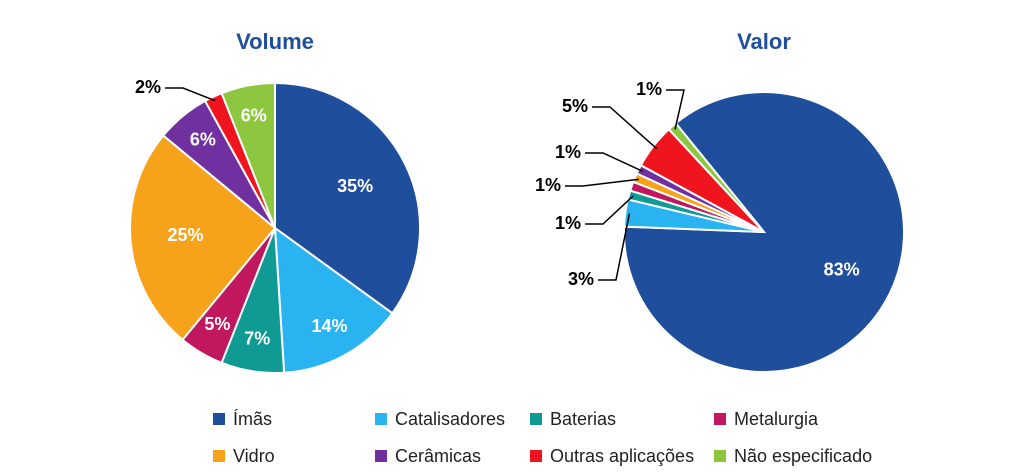 This screenshot has width=1016, height=475. What do you see at coordinates (355, 186) in the screenshot?
I see `data-label: 35%` at bounding box center [355, 186].